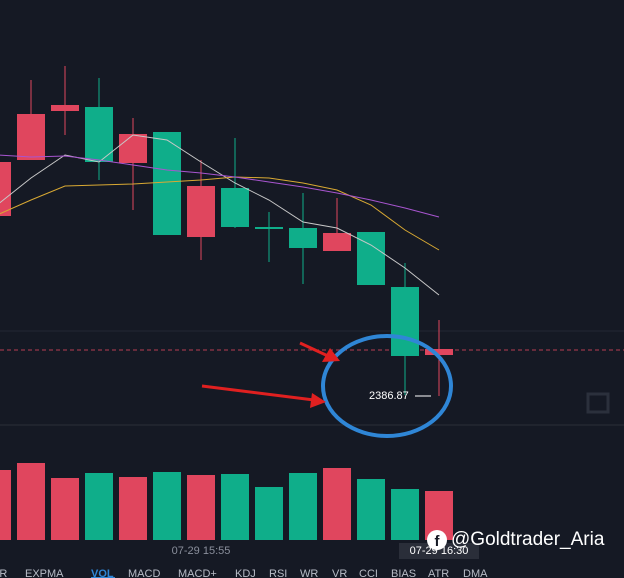 This screenshot has height=578, width=624. What do you see at coordinates (598, 403) in the screenshot?
I see `faint-icon` at bounding box center [598, 403].